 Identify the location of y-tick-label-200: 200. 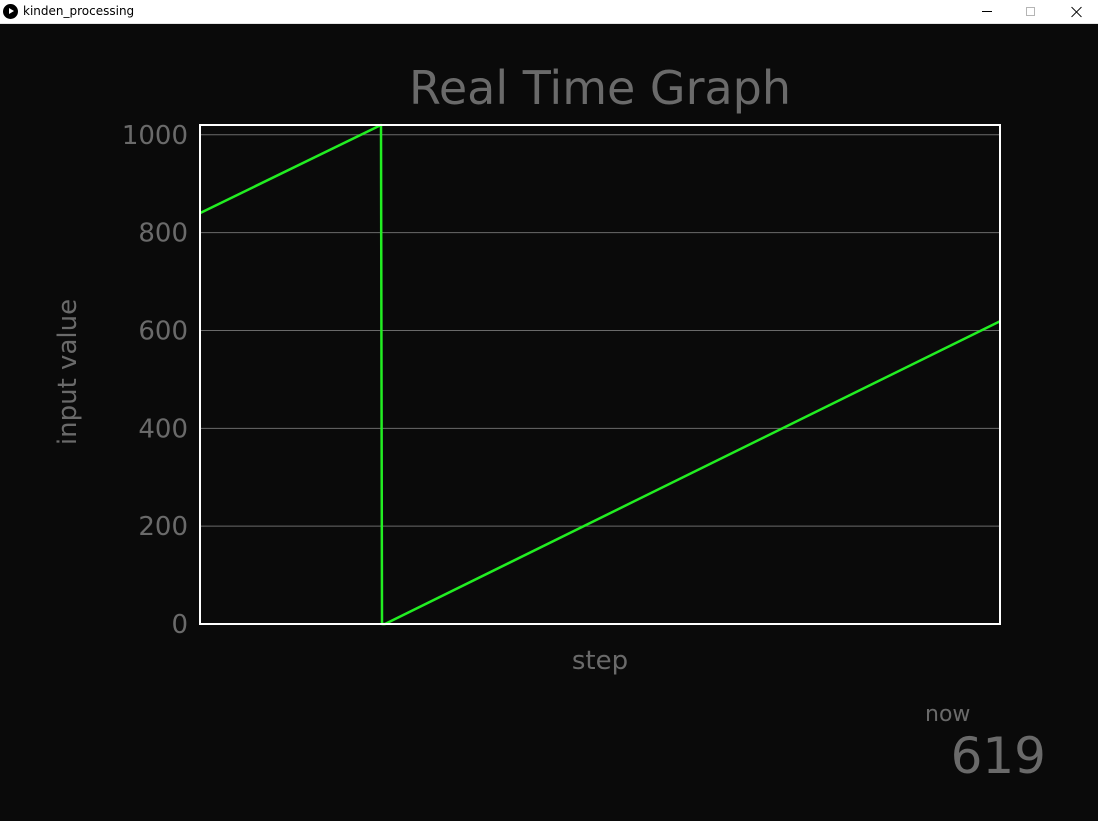
(163, 527).